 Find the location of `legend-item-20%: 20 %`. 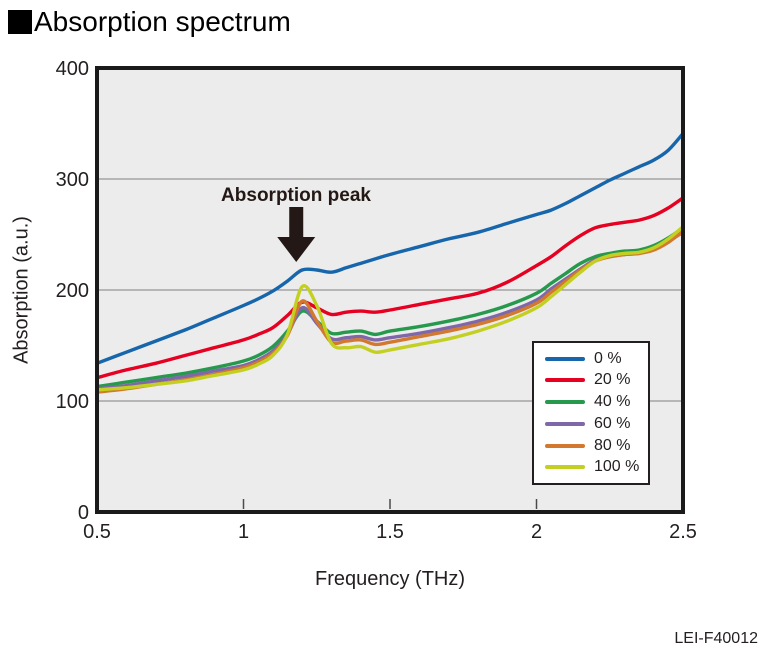

legend-item-20%: 20 % is located at coordinates (596, 380).